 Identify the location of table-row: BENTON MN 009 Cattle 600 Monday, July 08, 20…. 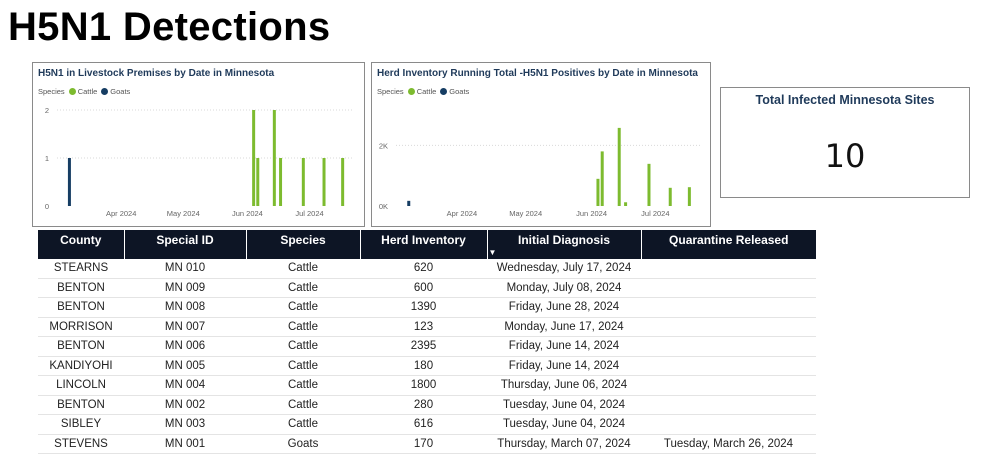
(427, 288).